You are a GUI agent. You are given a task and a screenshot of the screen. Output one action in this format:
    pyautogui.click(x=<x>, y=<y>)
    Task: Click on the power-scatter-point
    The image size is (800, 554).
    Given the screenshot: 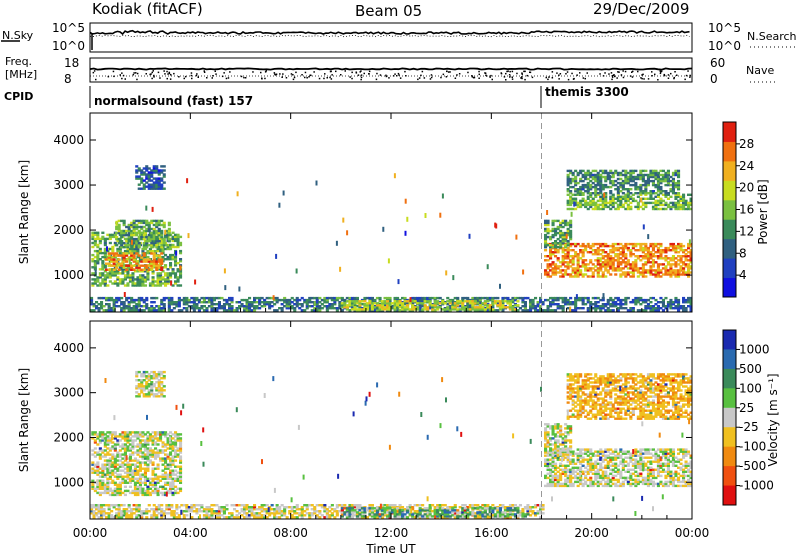 What is the action you would take?
    pyautogui.click(x=453, y=278)
    